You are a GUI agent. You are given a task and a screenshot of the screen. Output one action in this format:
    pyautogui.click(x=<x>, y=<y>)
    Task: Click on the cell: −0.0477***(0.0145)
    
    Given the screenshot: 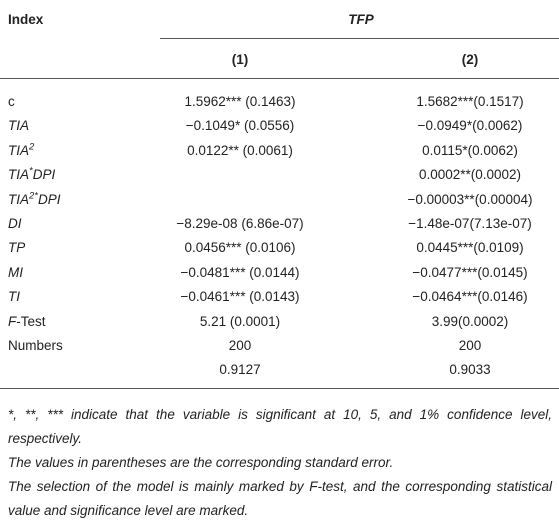 What is the action you would take?
    pyautogui.click(x=470, y=272)
    